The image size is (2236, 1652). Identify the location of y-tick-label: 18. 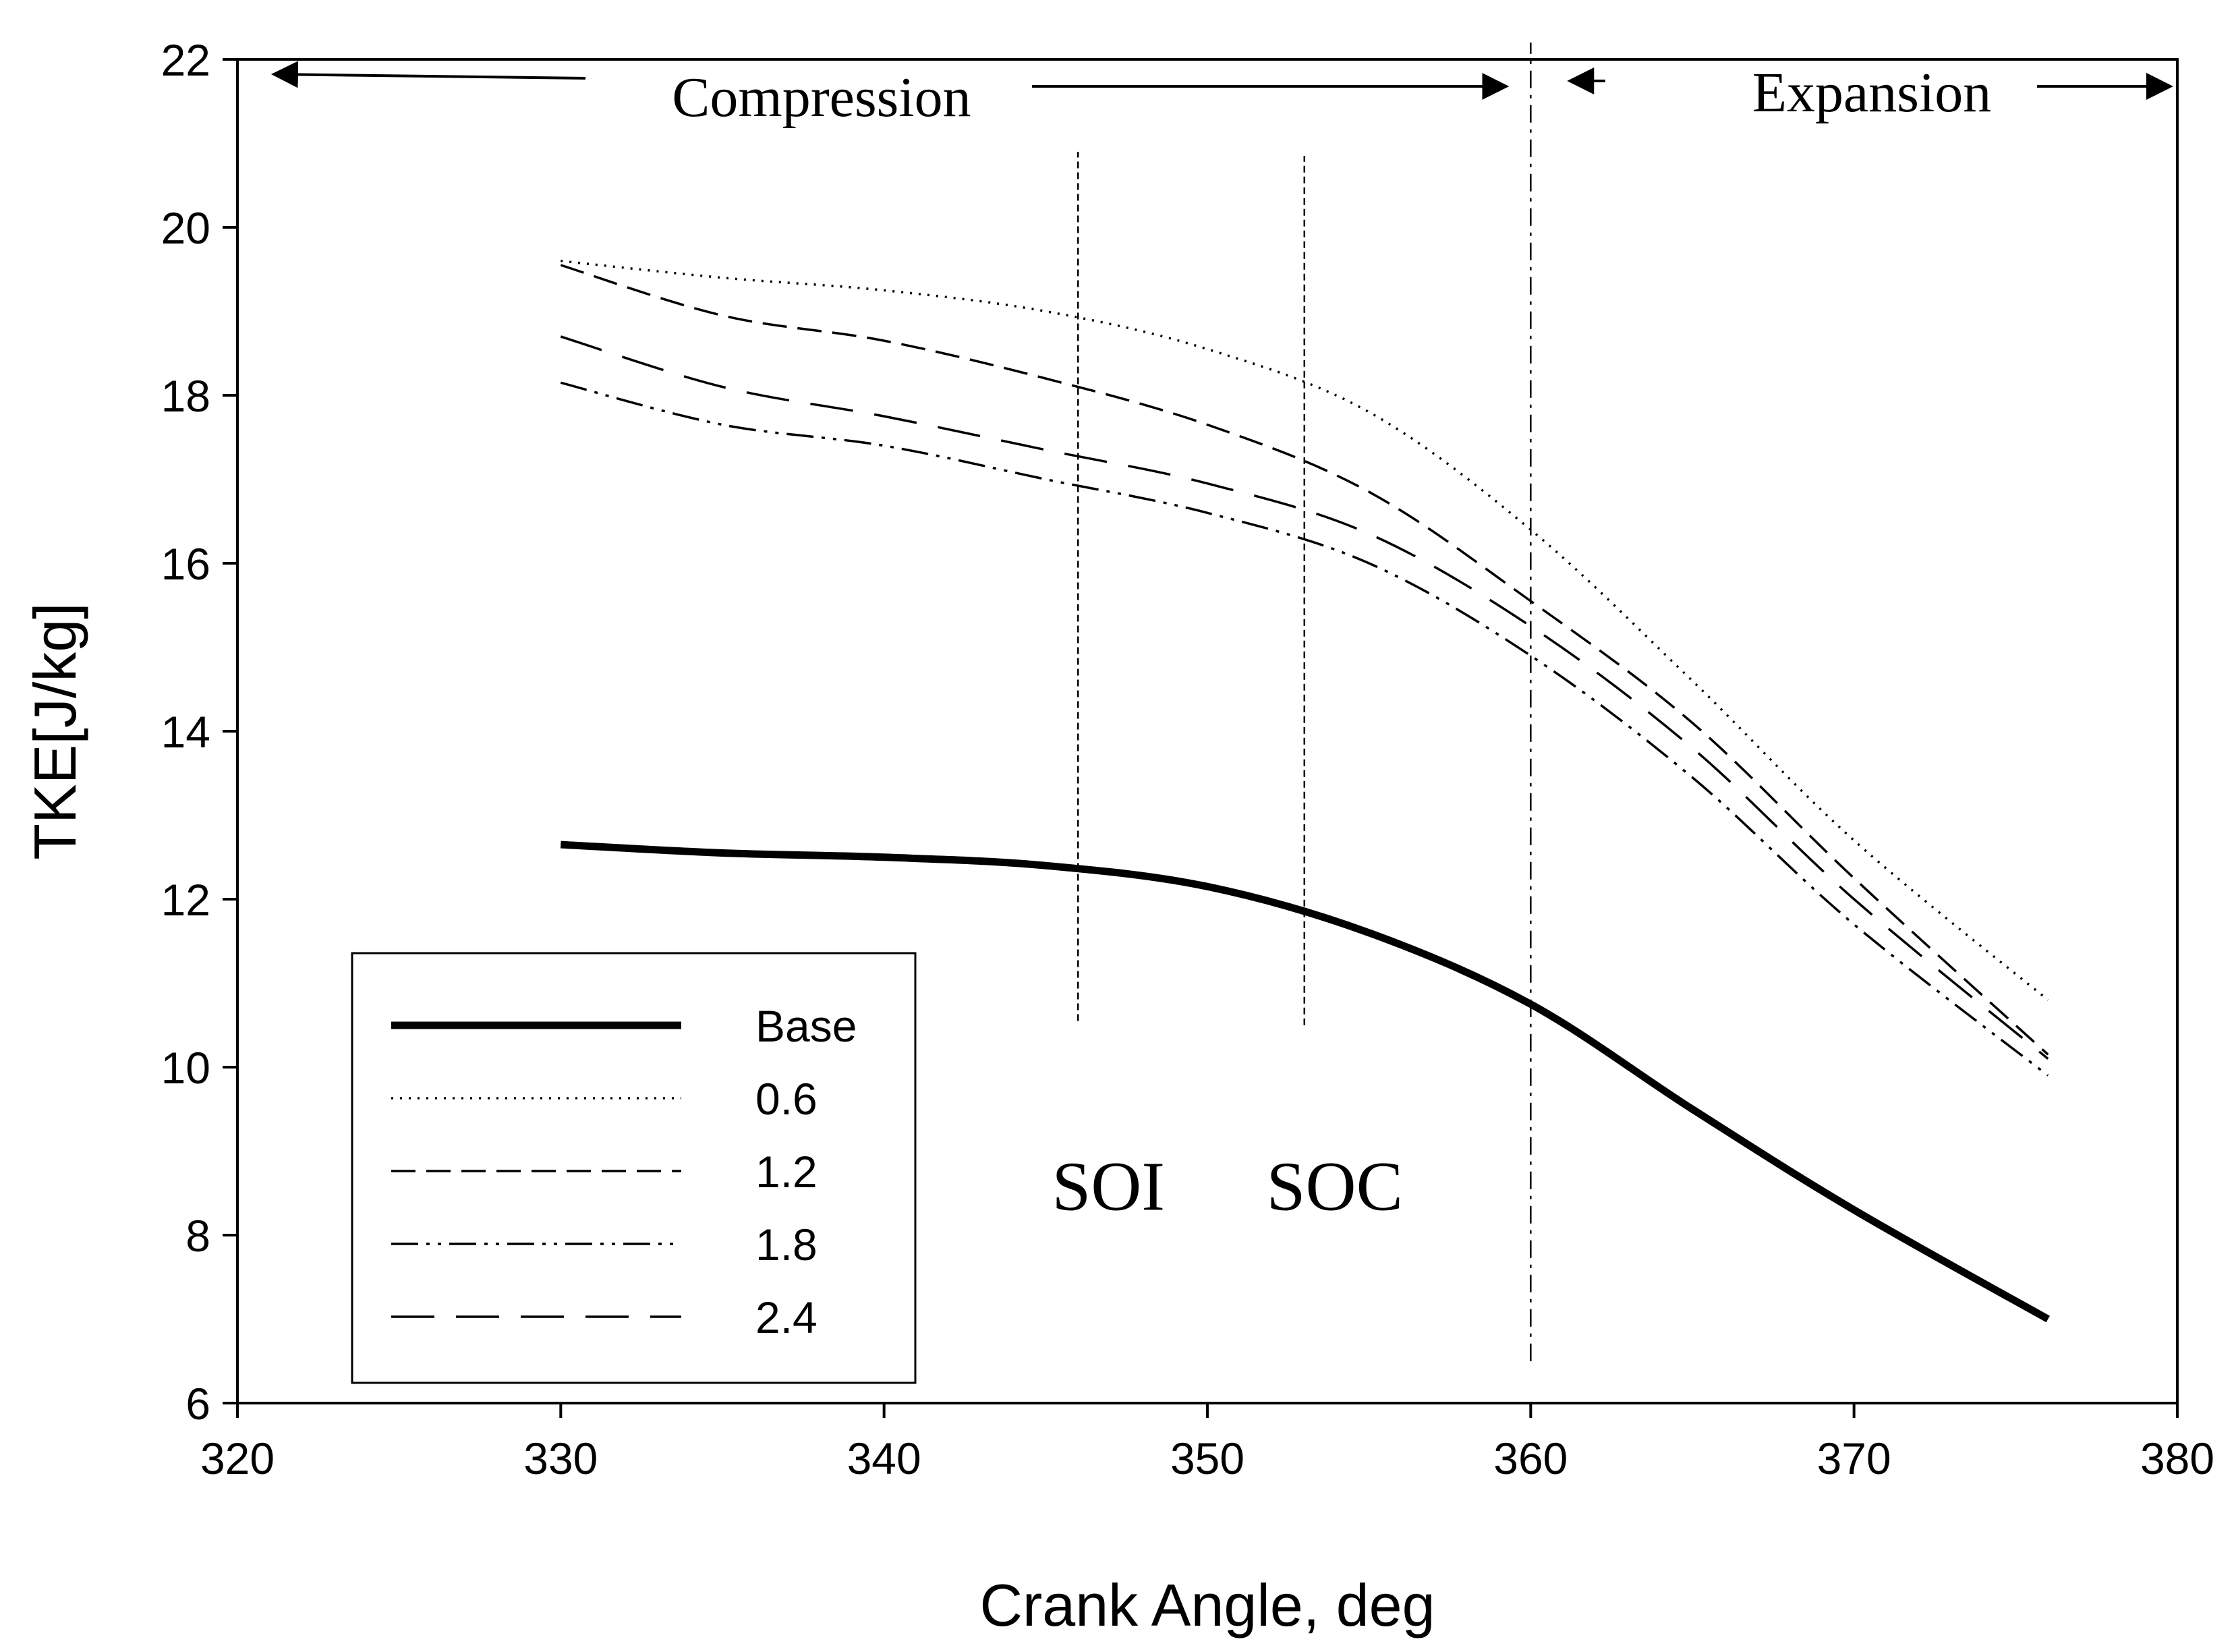
(185, 396).